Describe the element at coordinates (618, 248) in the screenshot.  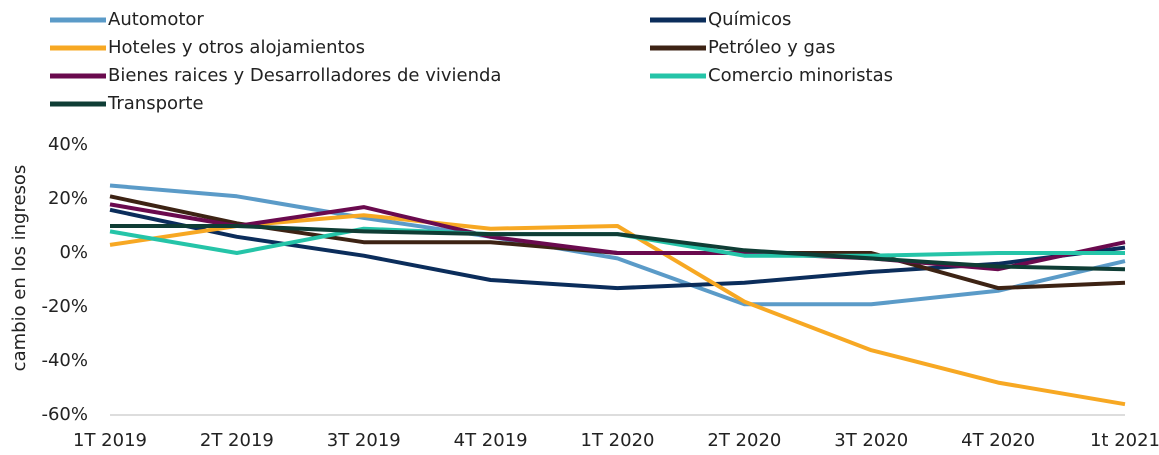
I see `series-line` at that location.